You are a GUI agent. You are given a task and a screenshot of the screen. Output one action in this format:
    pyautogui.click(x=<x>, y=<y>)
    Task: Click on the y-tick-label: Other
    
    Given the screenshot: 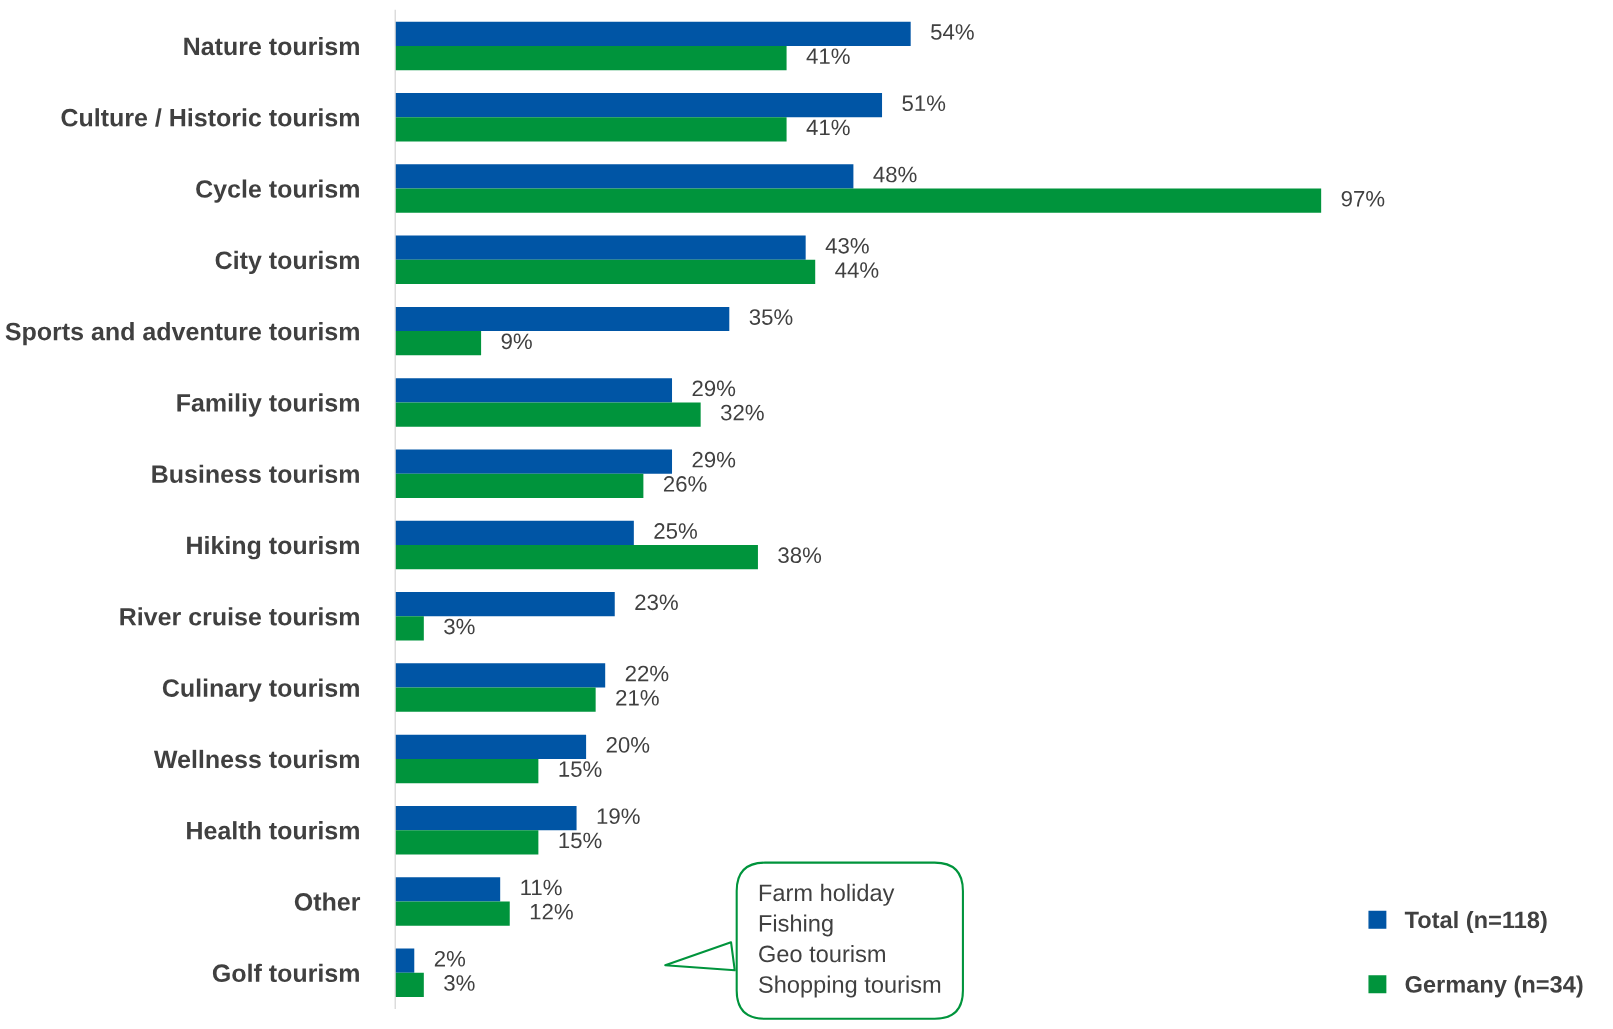 What is the action you would take?
    pyautogui.click(x=327, y=901)
    